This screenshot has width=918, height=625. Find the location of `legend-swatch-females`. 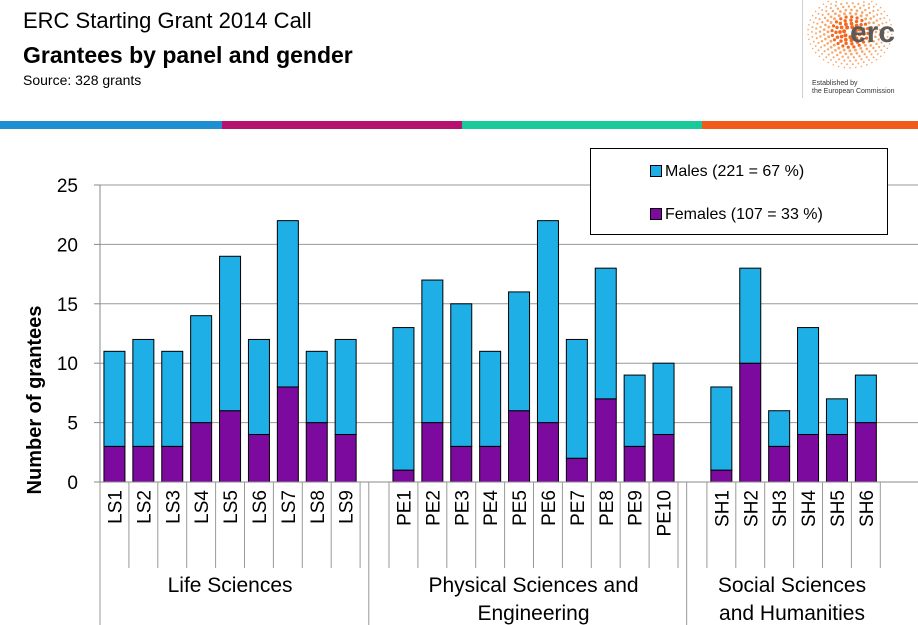

legend-swatch-females is located at coordinates (656, 214).